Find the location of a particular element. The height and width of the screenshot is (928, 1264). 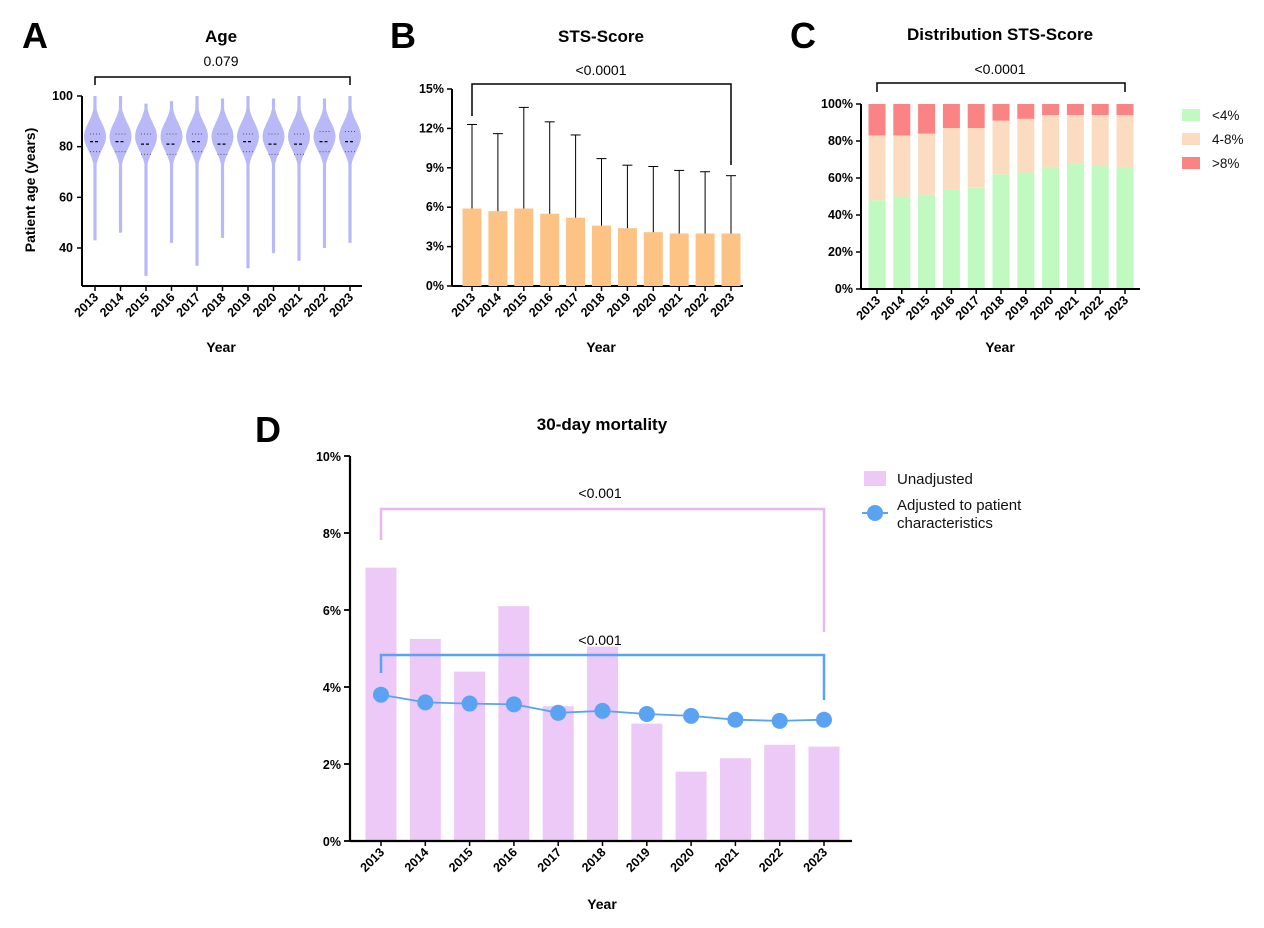

a-x-tick-label: 2017 is located at coordinates (189, 305).